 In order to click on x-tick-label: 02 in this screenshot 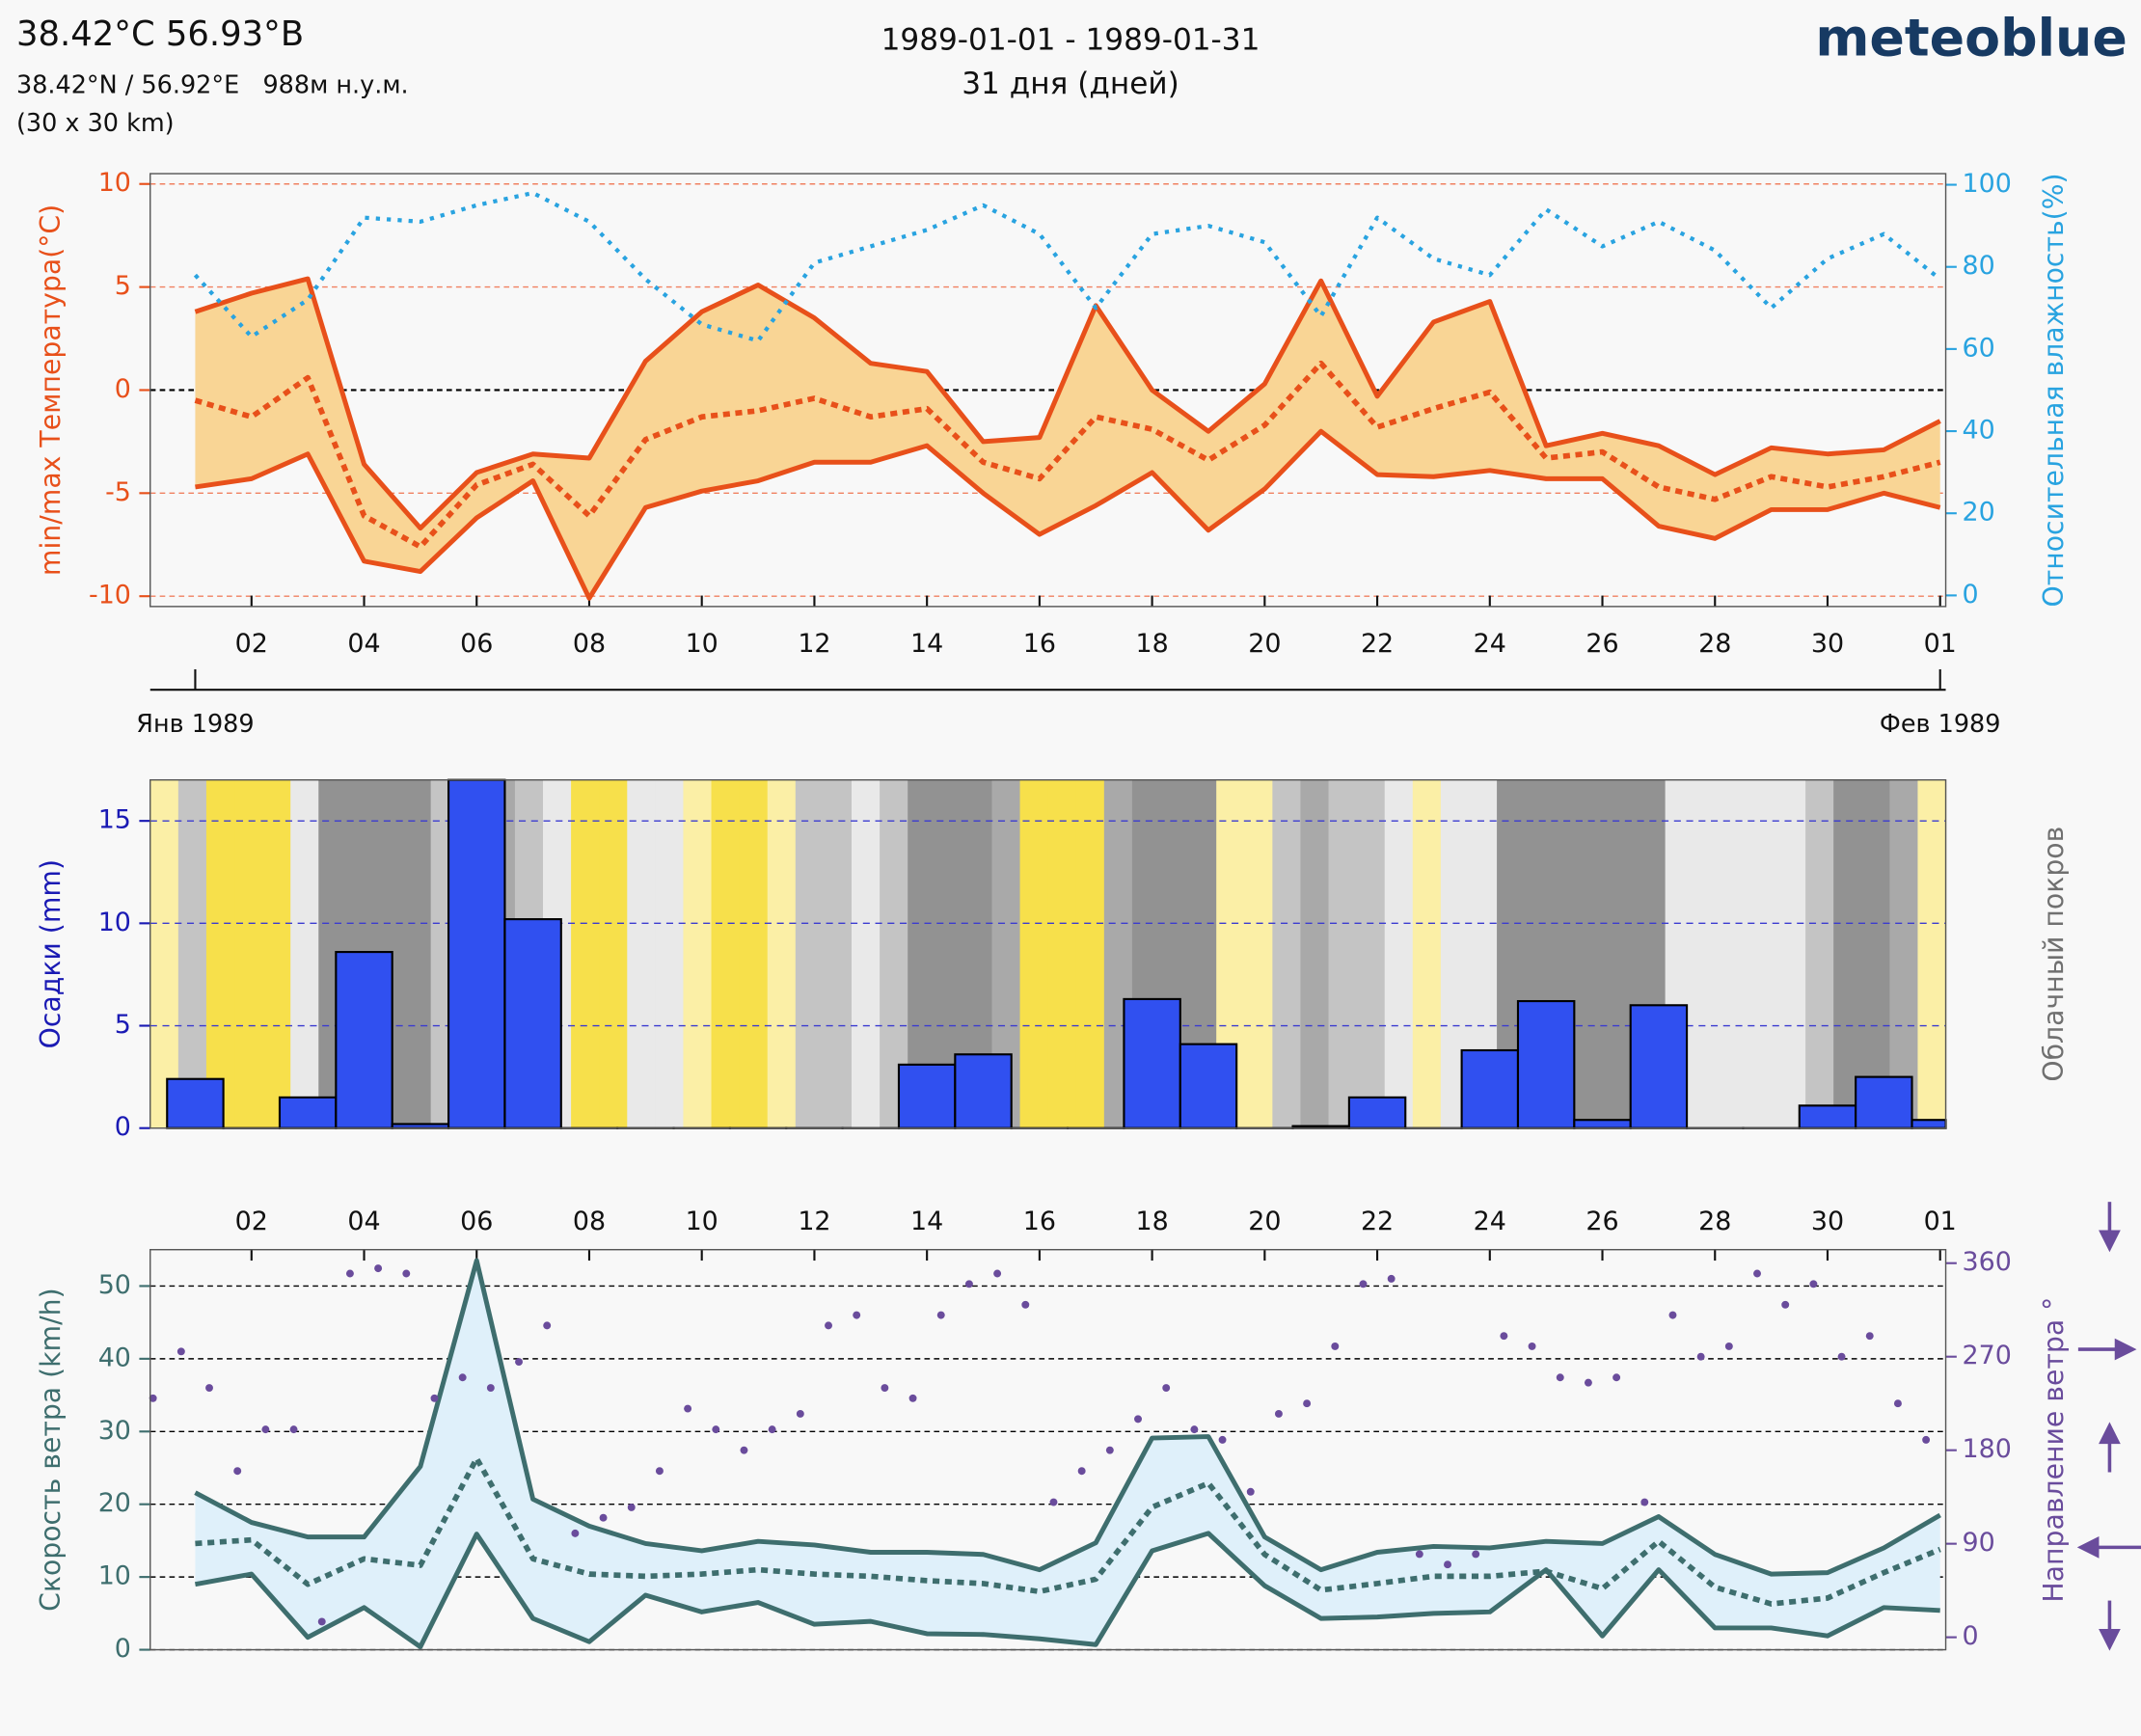, I will do `click(252, 644)`.